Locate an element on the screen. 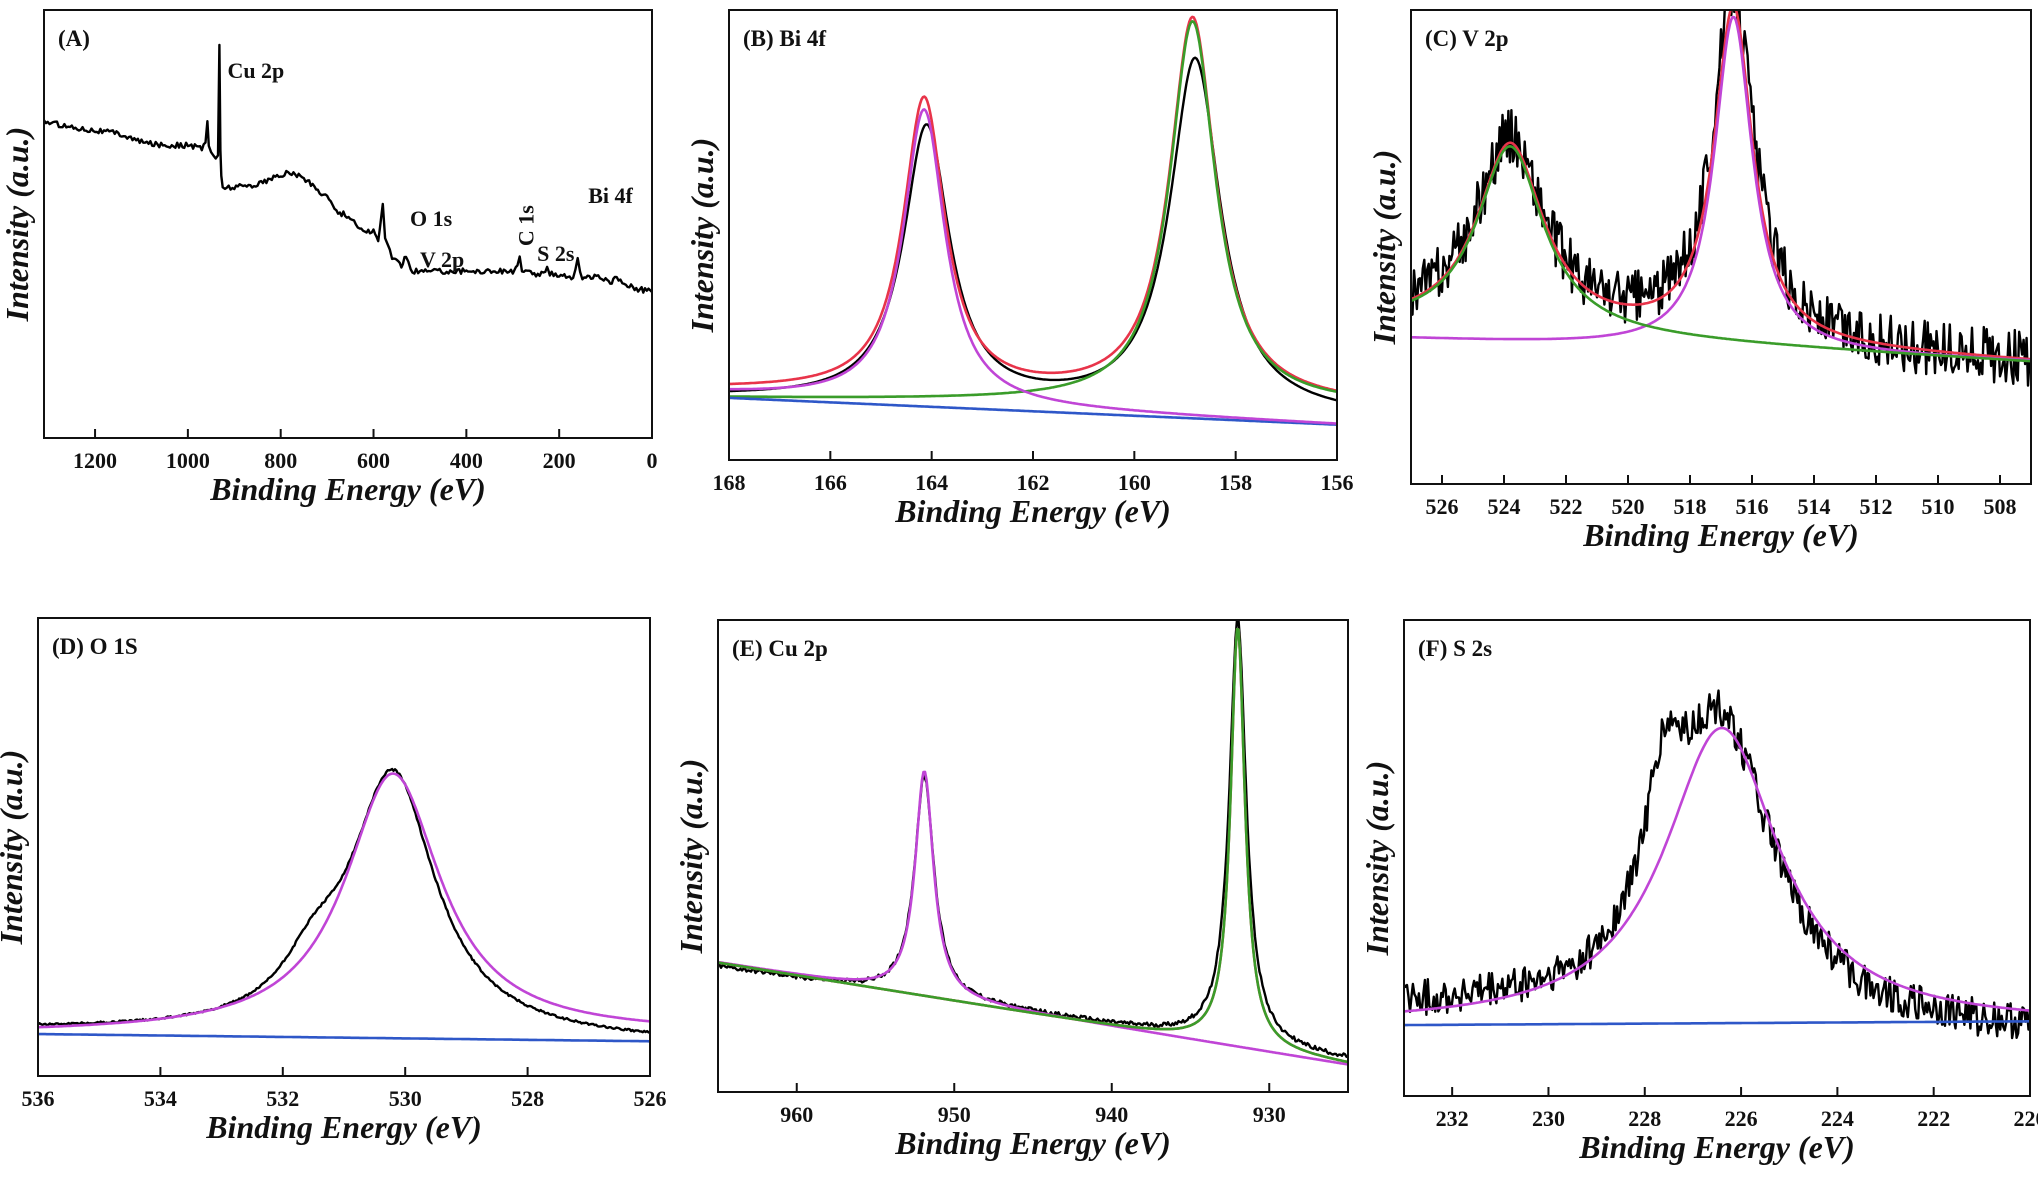 This screenshot has height=1186, width=2038. panel-title: (B) Bi 4f is located at coordinates (784, 38).